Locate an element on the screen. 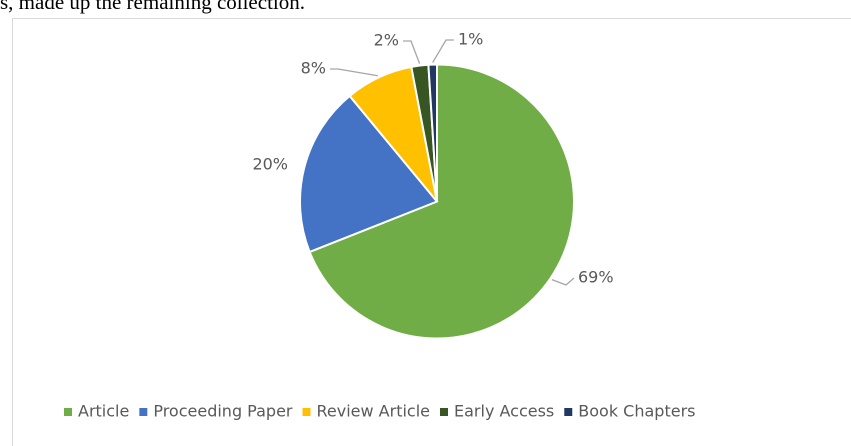  data-label: 2% is located at coordinates (386, 40).